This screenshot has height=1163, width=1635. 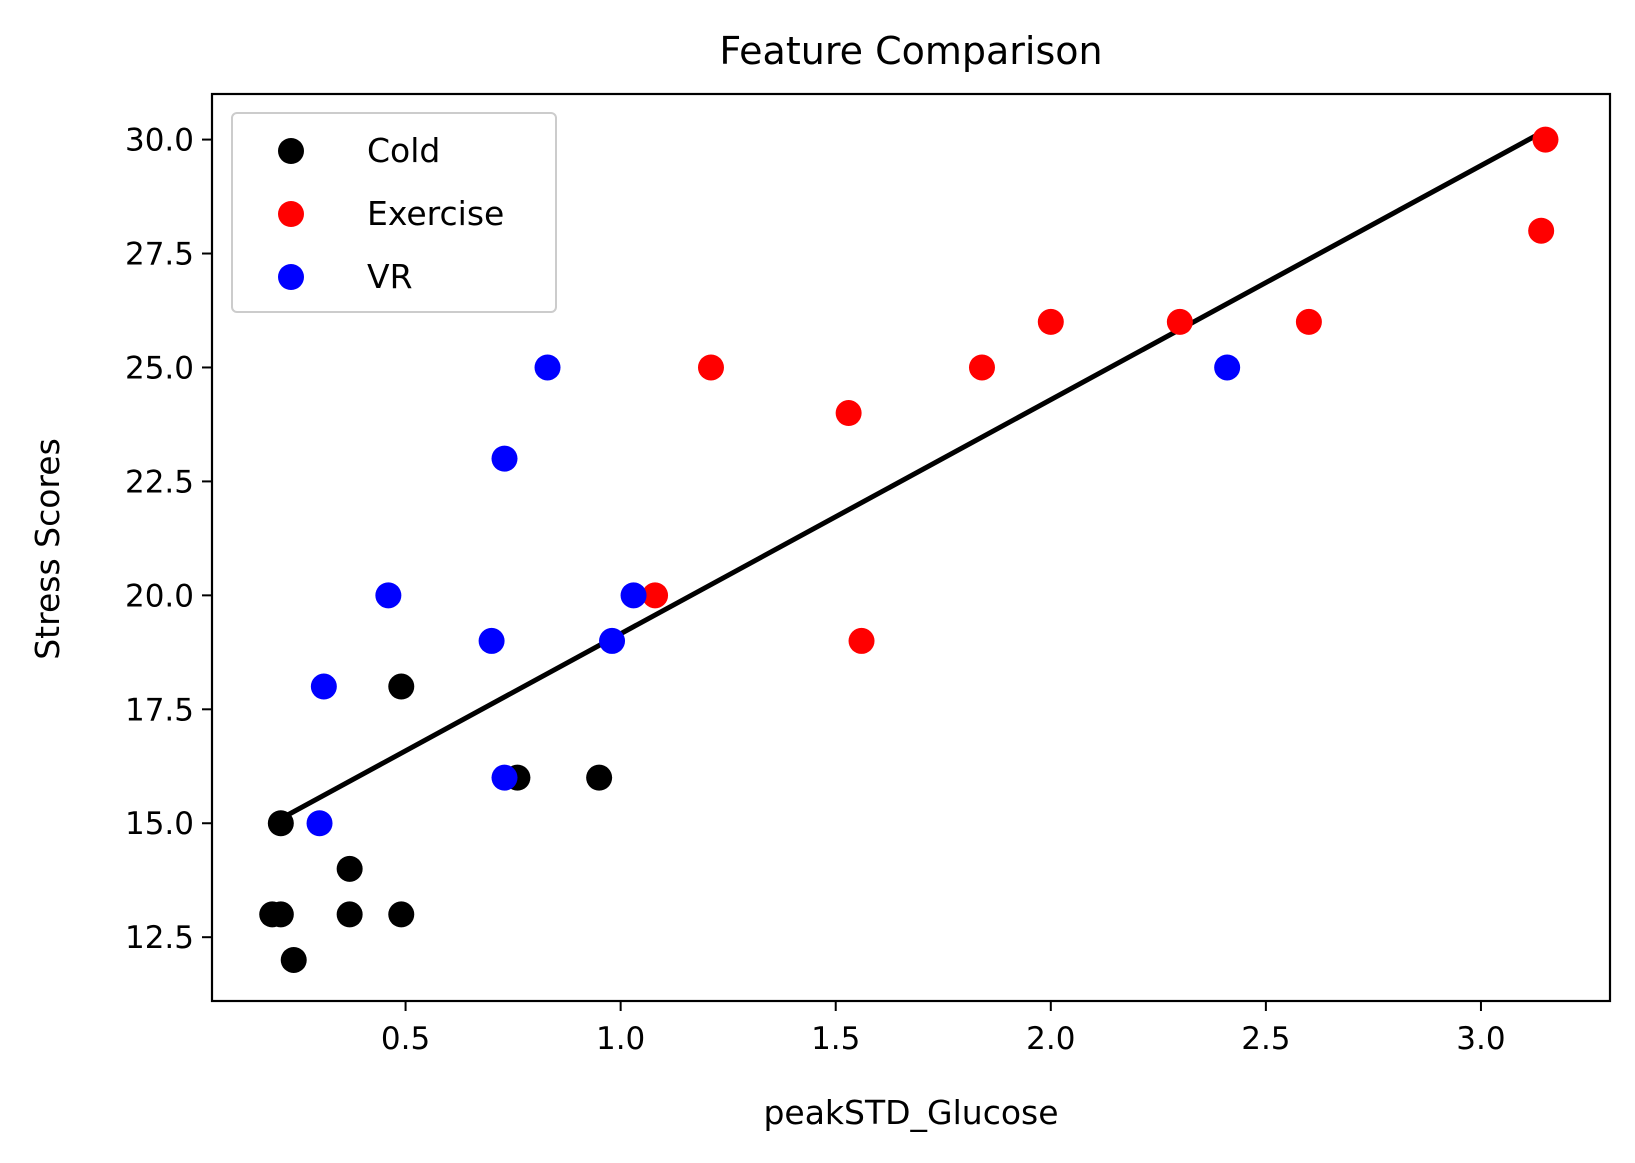 What do you see at coordinates (291, 277) in the screenshot?
I see `legend-marker-vr` at bounding box center [291, 277].